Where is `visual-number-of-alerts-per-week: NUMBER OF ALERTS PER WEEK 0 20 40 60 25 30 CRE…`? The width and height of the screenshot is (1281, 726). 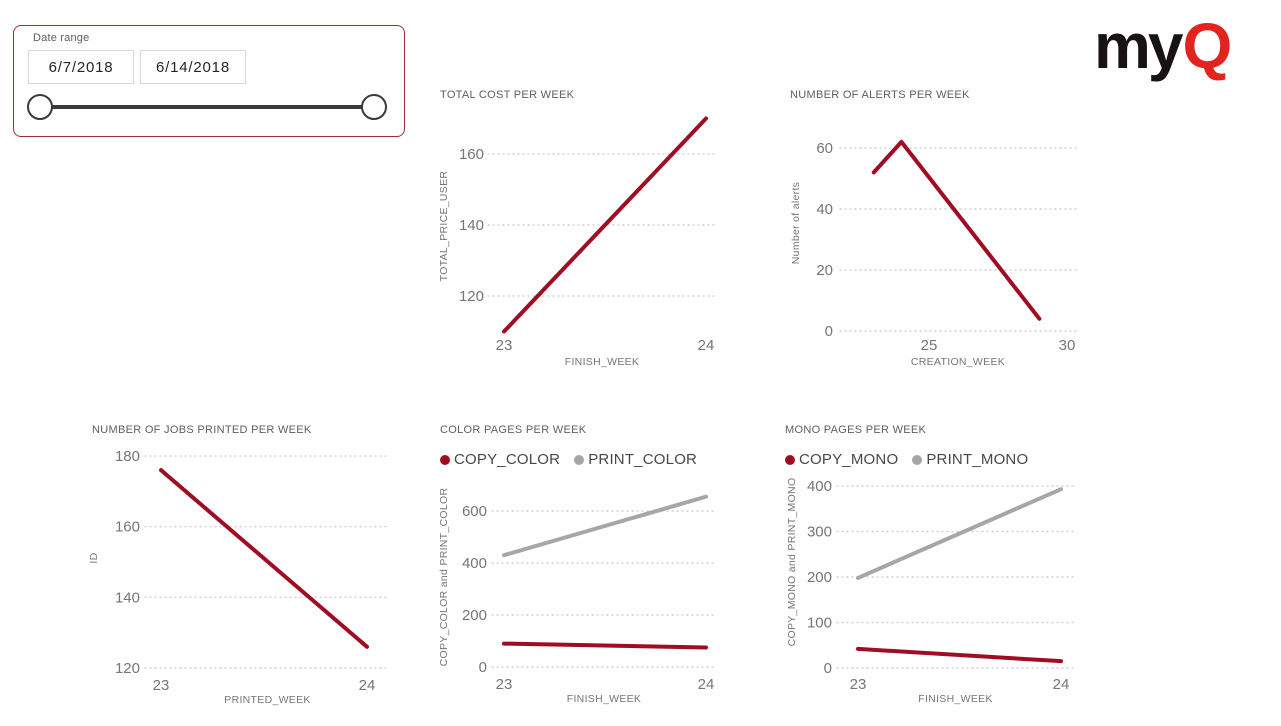
visual-number-of-alerts-per-week: NUMBER OF ALERTS PER WEEK 0 20 40 60 25 30 CRE… is located at coordinates (935, 236).